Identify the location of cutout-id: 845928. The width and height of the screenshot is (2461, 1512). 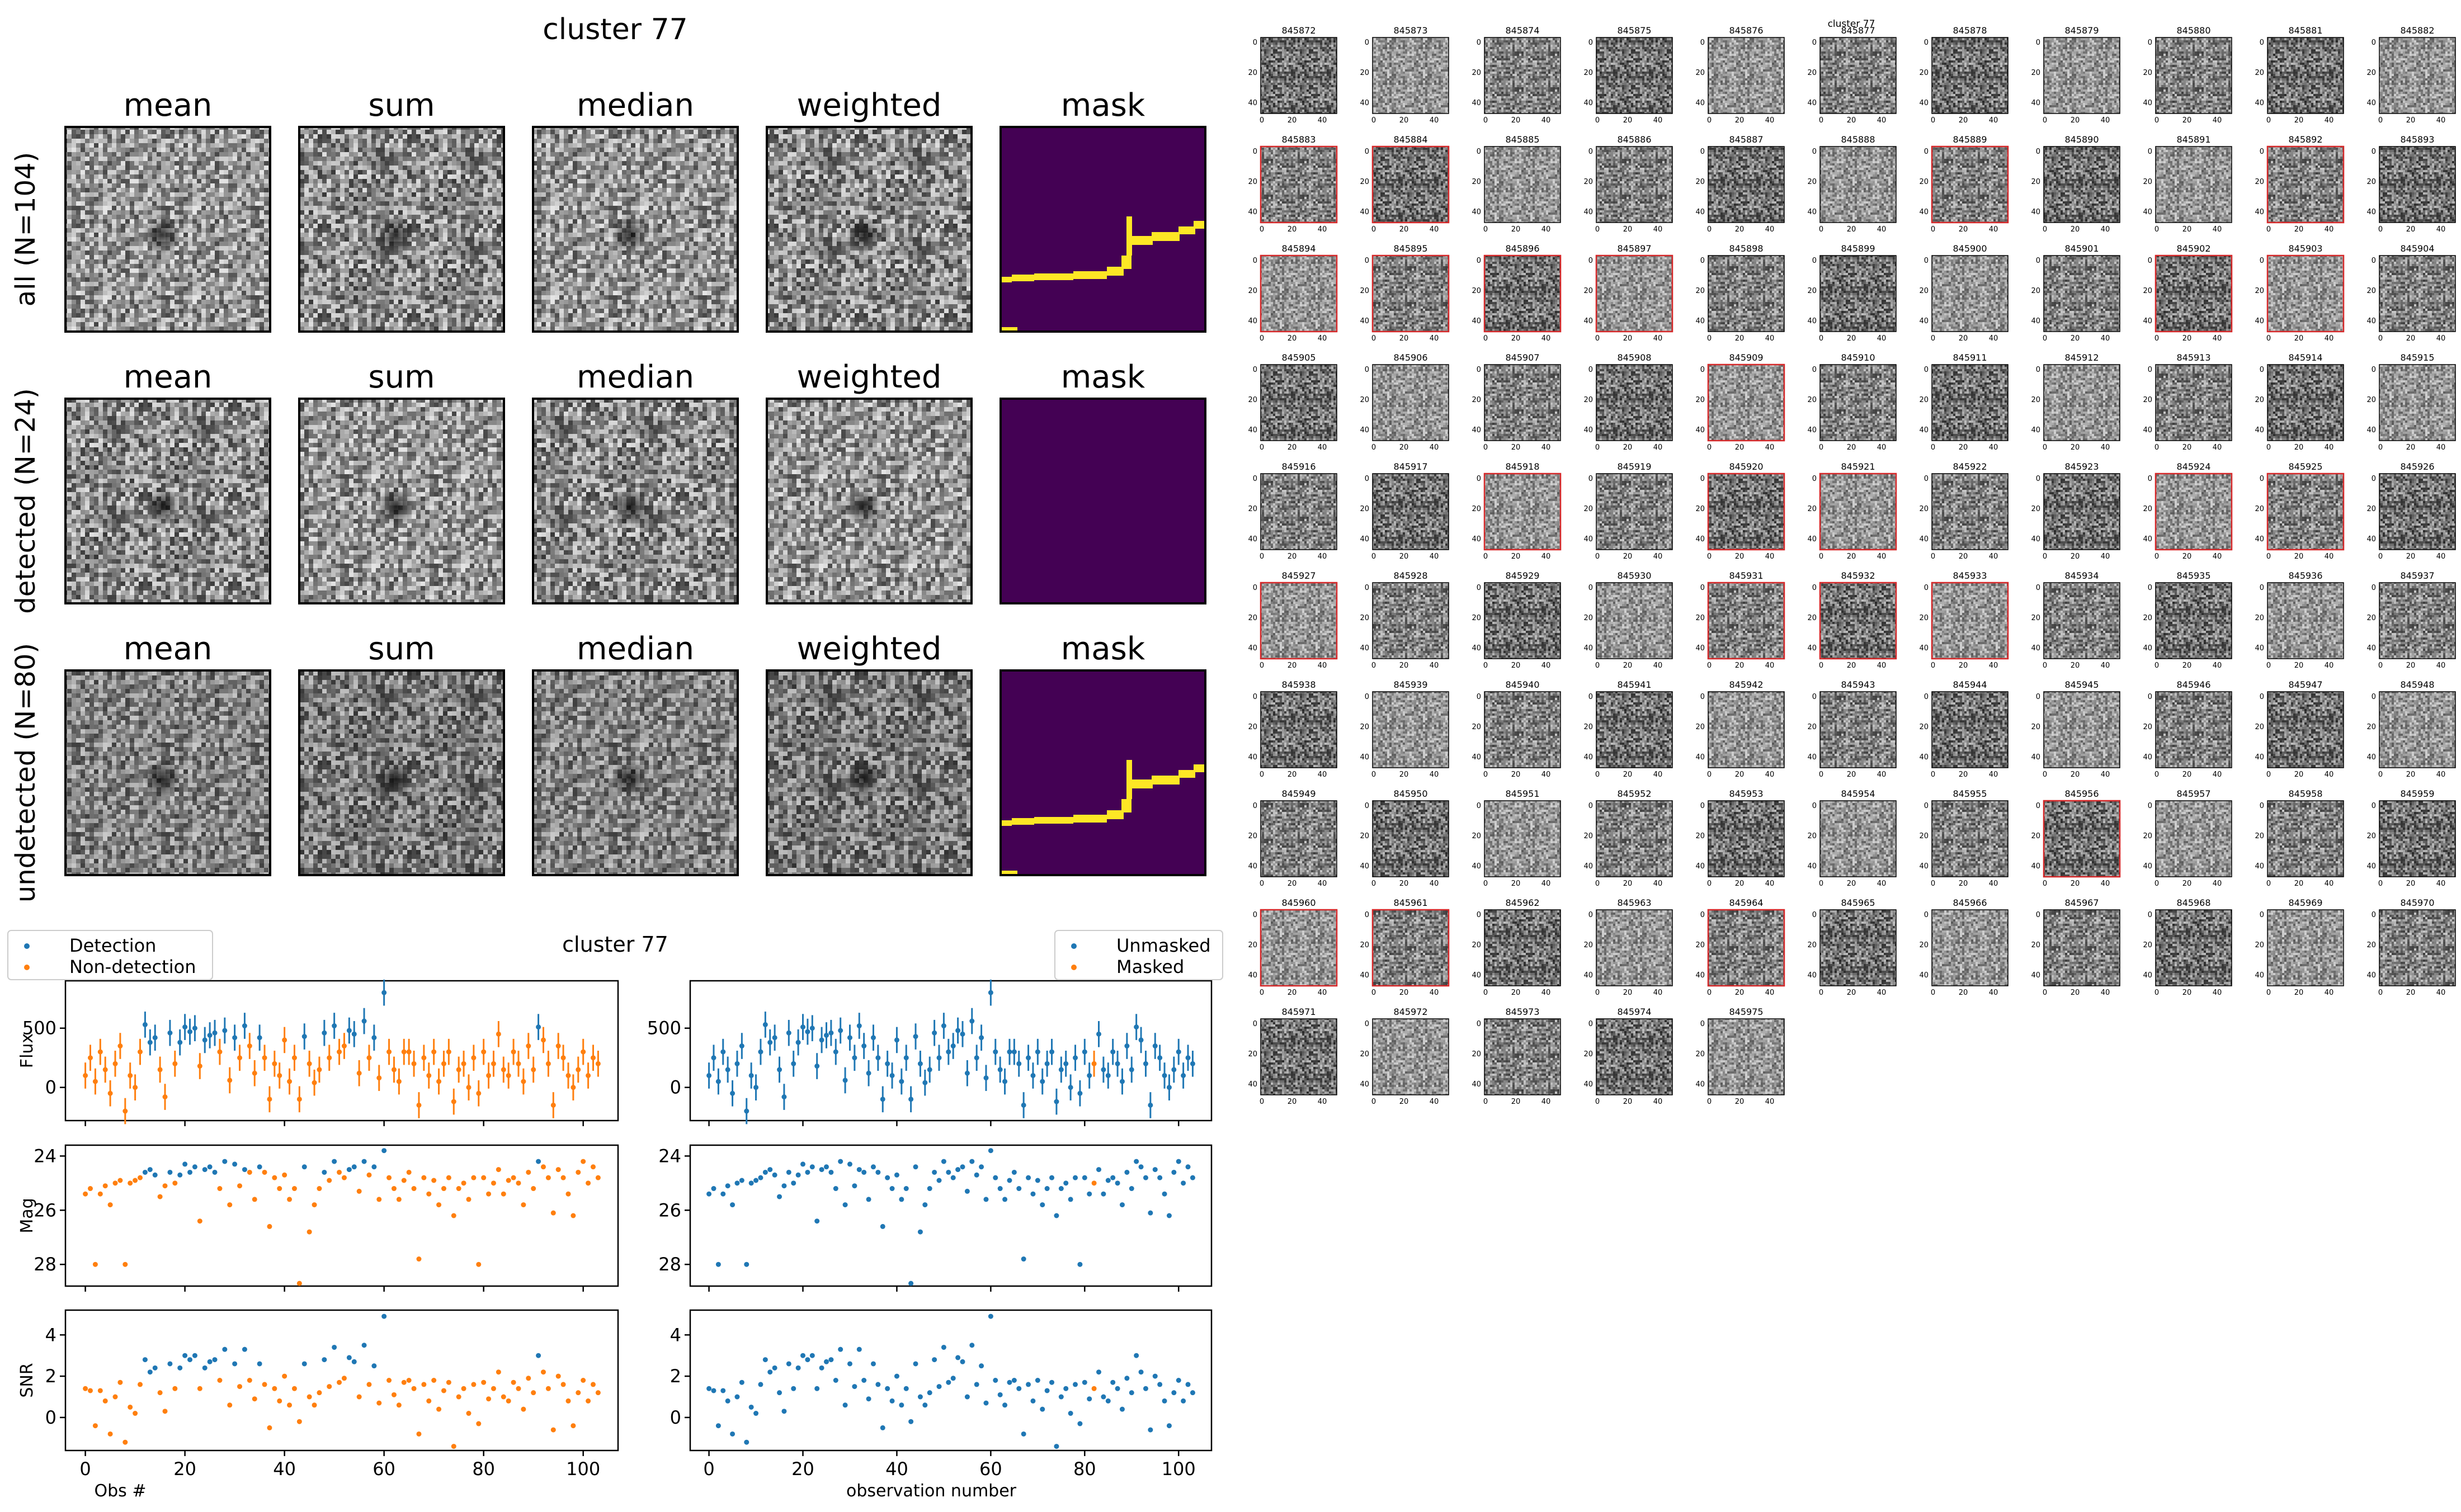
(1410, 575).